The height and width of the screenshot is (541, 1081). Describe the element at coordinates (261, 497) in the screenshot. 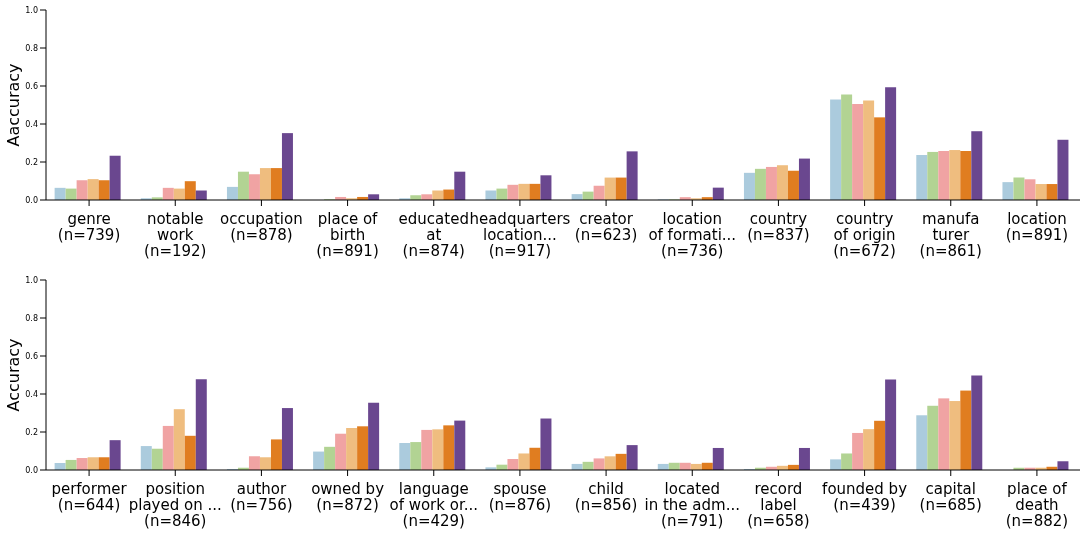

I see `x-tick-label: author (n=756)` at that location.